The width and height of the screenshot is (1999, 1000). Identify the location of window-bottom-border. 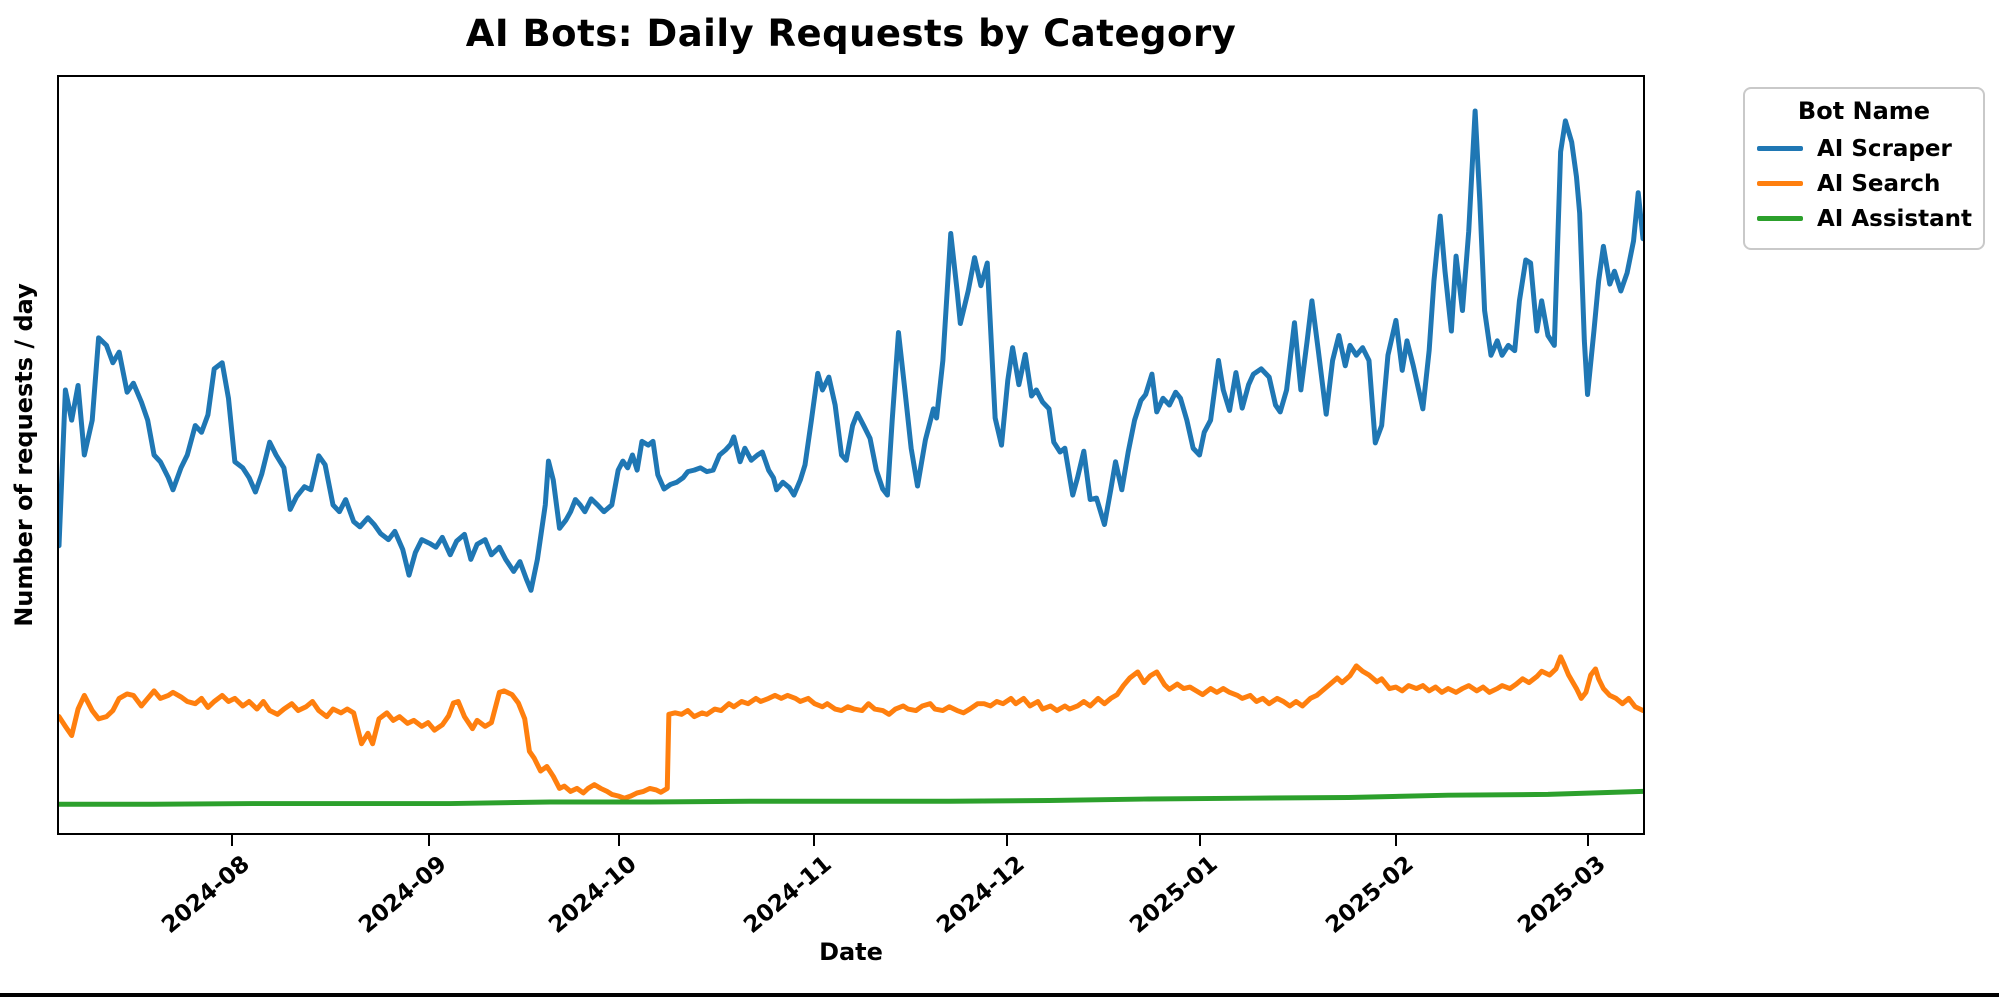
(999, 995).